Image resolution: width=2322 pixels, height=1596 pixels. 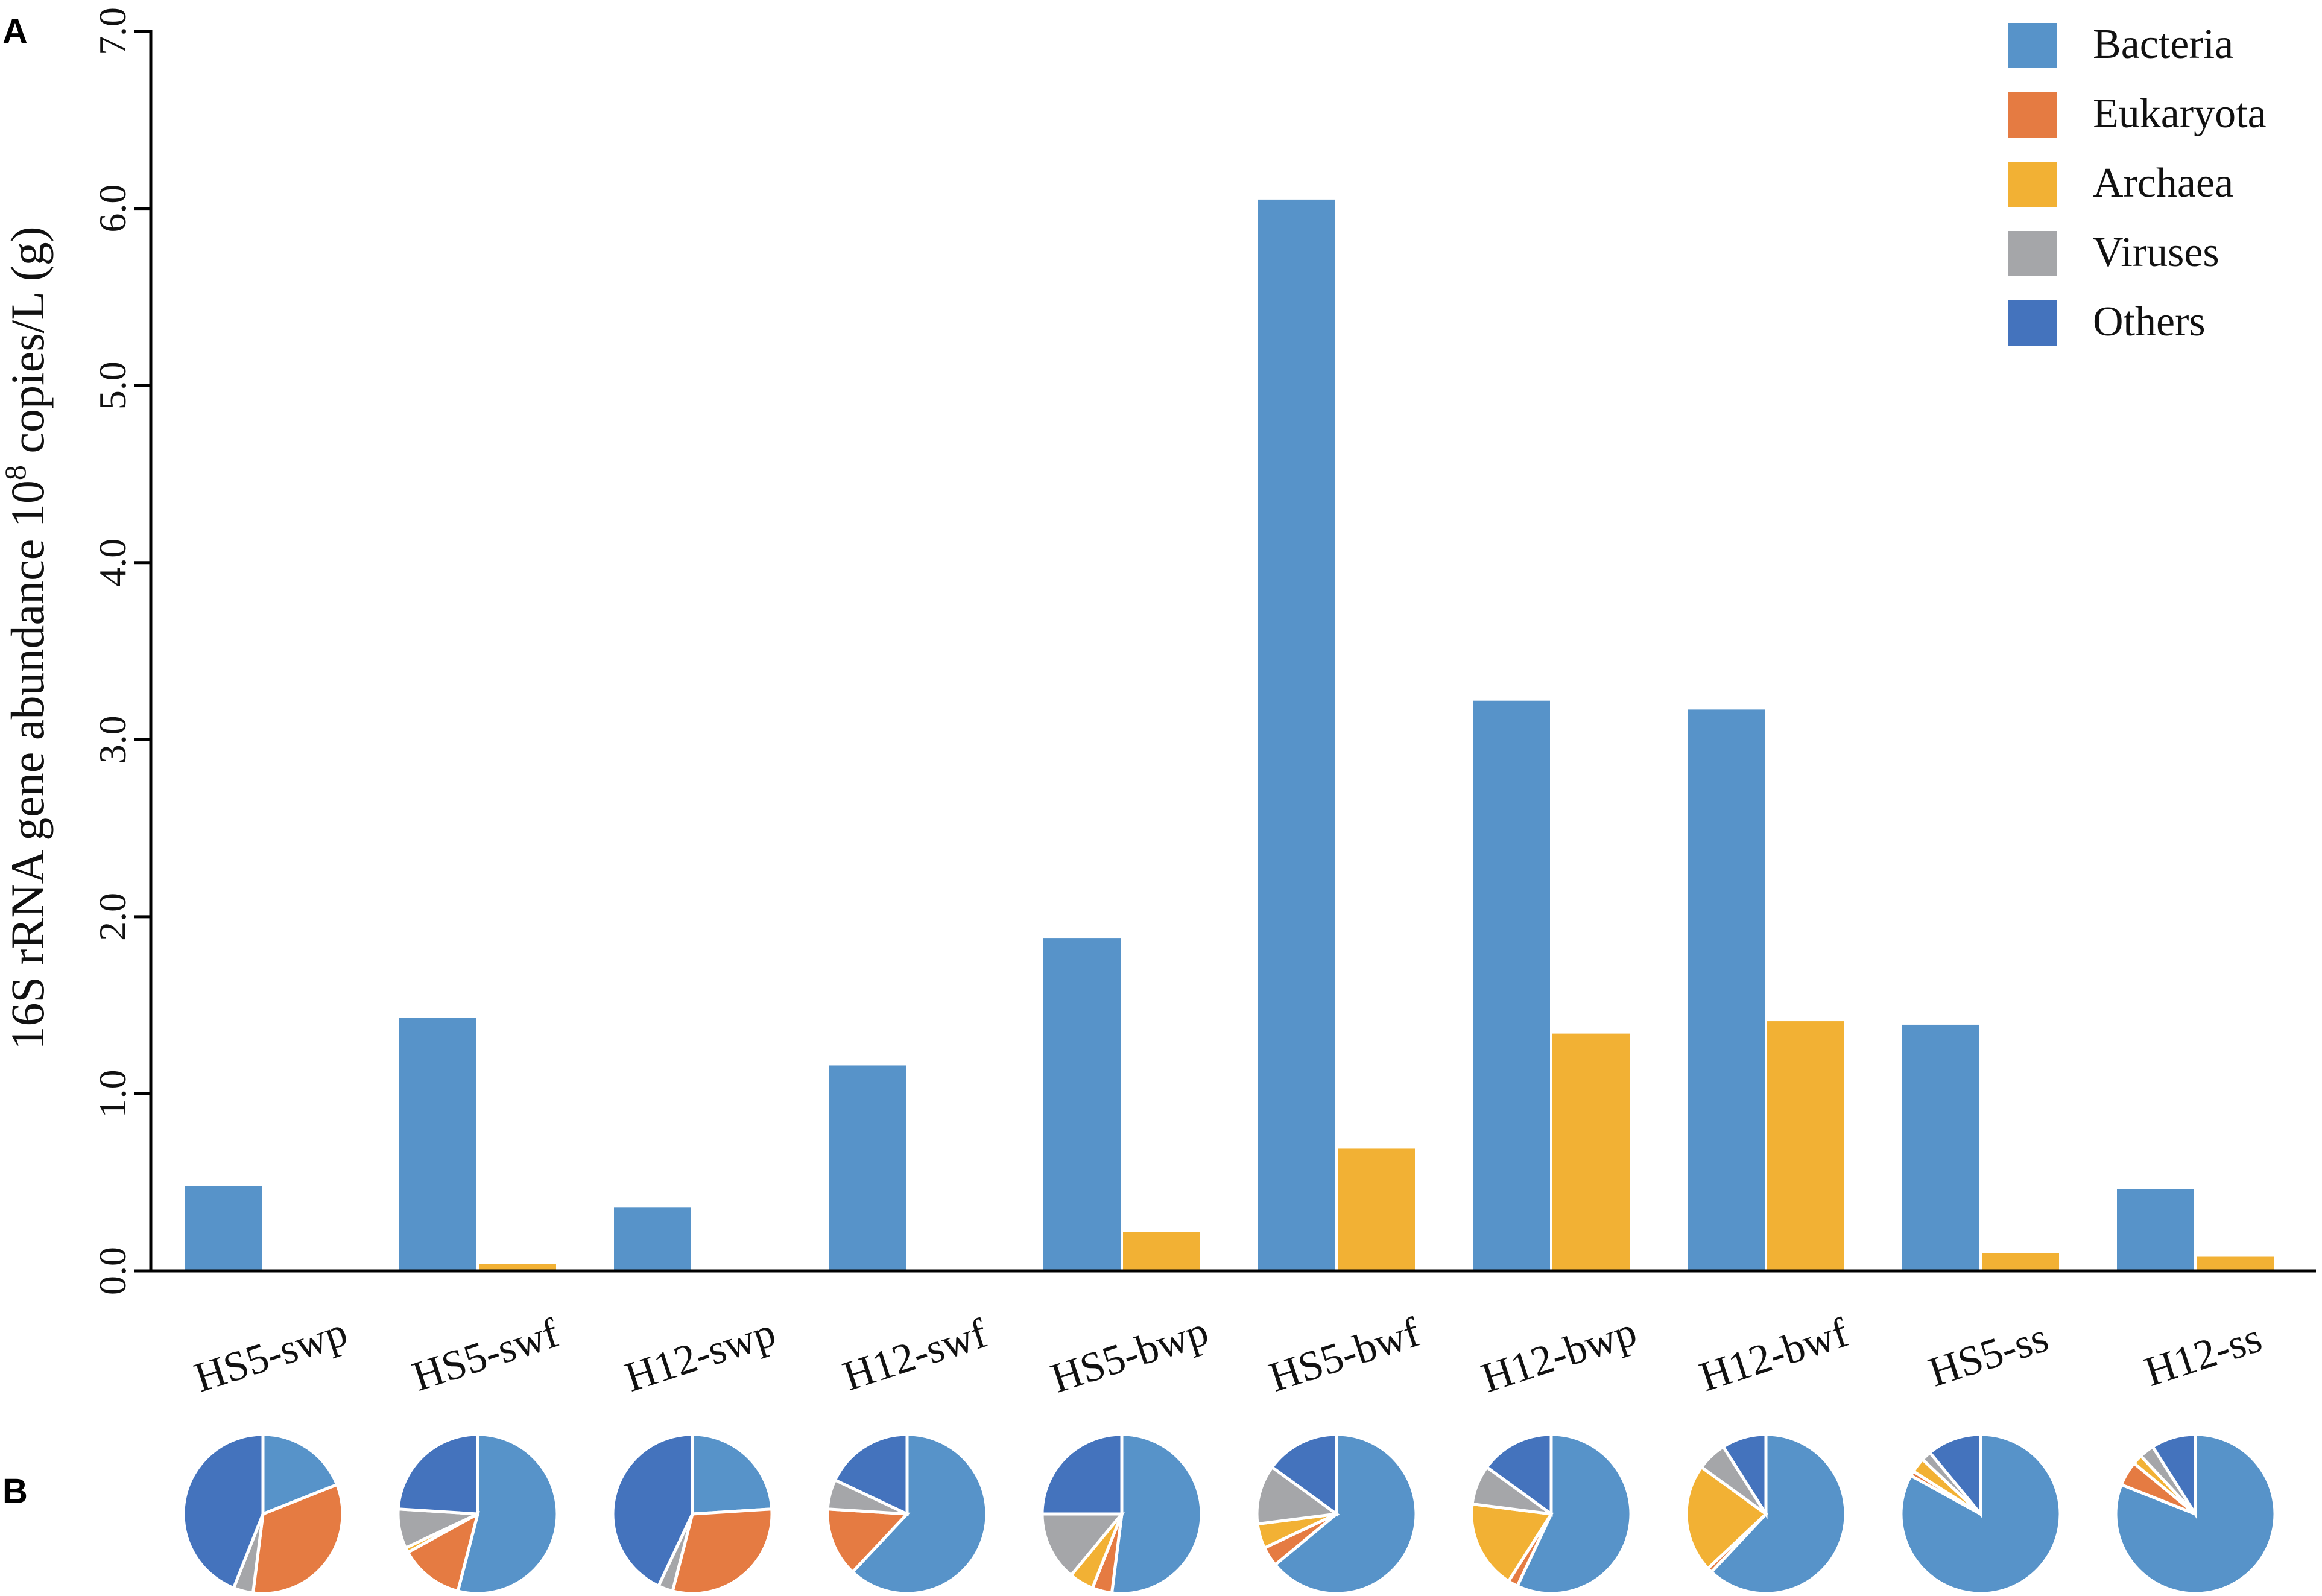 I want to click on x-tick-label: H12-ss, so click(x=2203, y=1355).